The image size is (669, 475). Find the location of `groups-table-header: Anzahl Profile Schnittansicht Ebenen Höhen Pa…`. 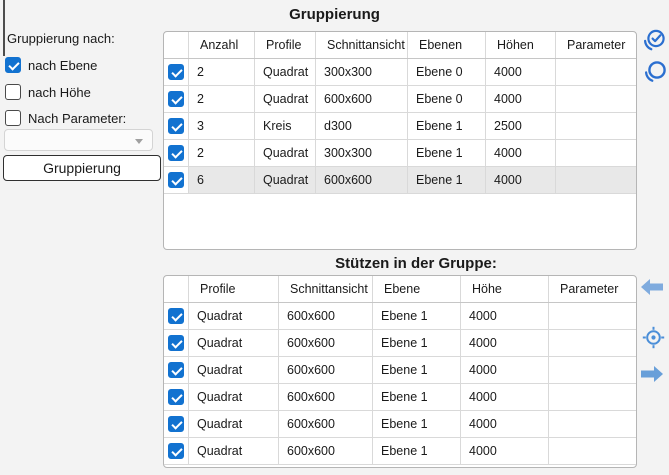

groups-table-header: Anzahl Profile Schnittansicht Ebenen Höhen Pa… is located at coordinates (400, 45).